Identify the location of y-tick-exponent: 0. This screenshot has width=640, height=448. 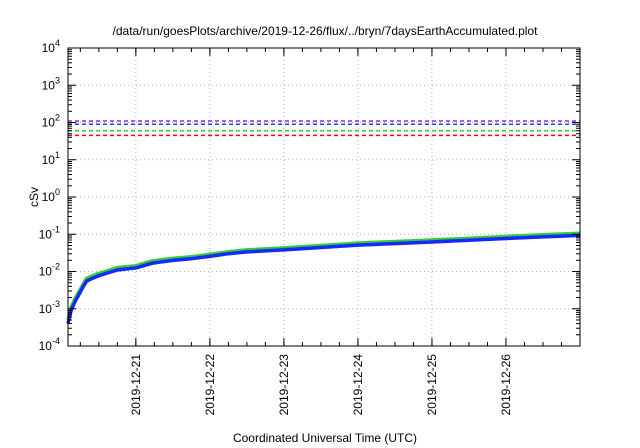
(57, 192).